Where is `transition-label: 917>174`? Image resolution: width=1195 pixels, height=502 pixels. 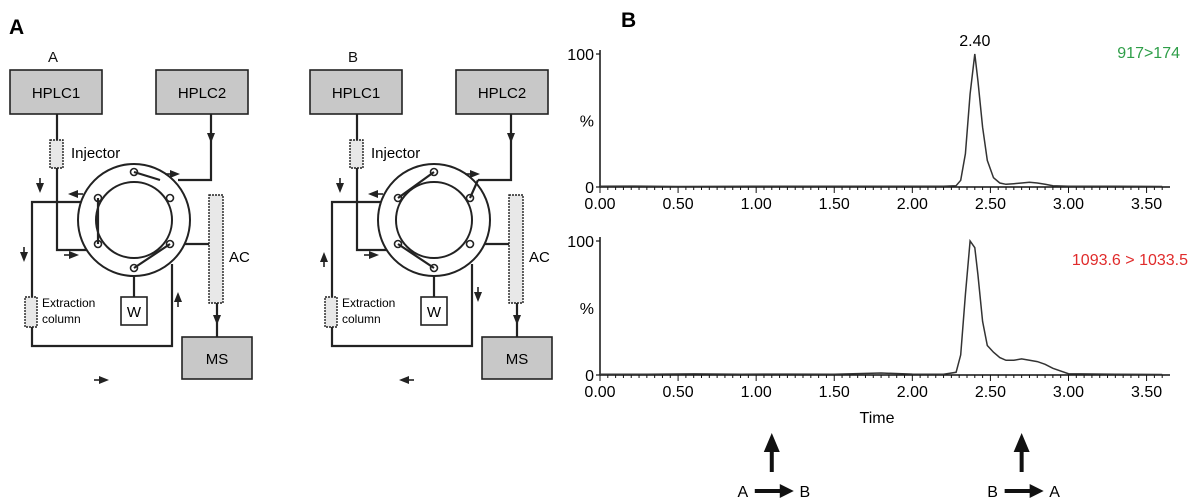 transition-label: 917>174 is located at coordinates (1148, 53).